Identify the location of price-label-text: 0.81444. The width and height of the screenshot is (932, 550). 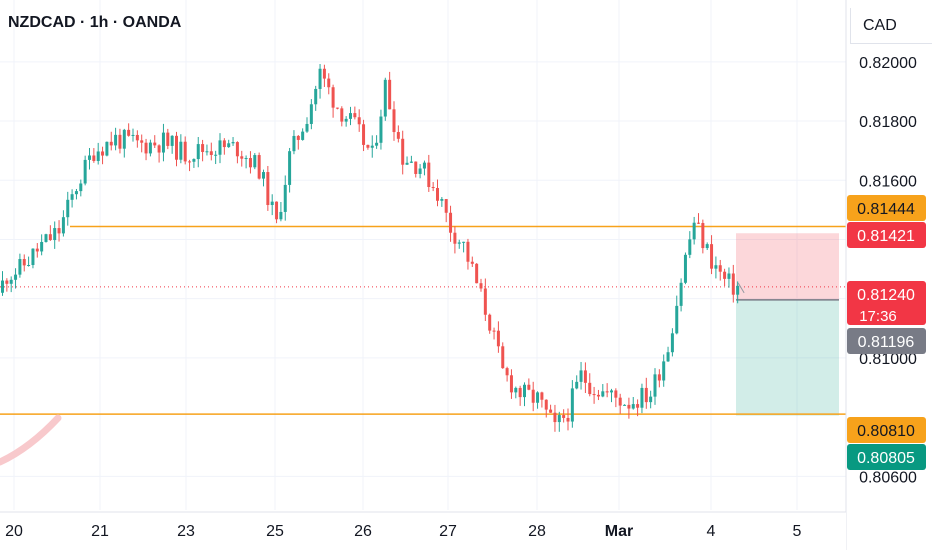
(886, 209).